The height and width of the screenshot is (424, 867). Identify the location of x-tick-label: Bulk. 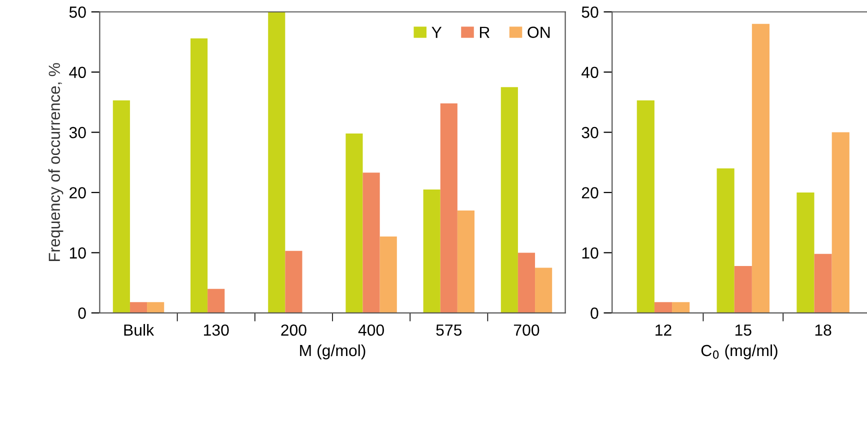
(139, 330).